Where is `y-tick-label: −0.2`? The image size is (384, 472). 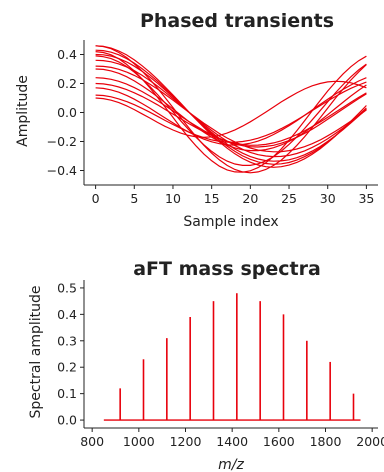
y-tick-label: −0.2 is located at coordinates (62, 141).